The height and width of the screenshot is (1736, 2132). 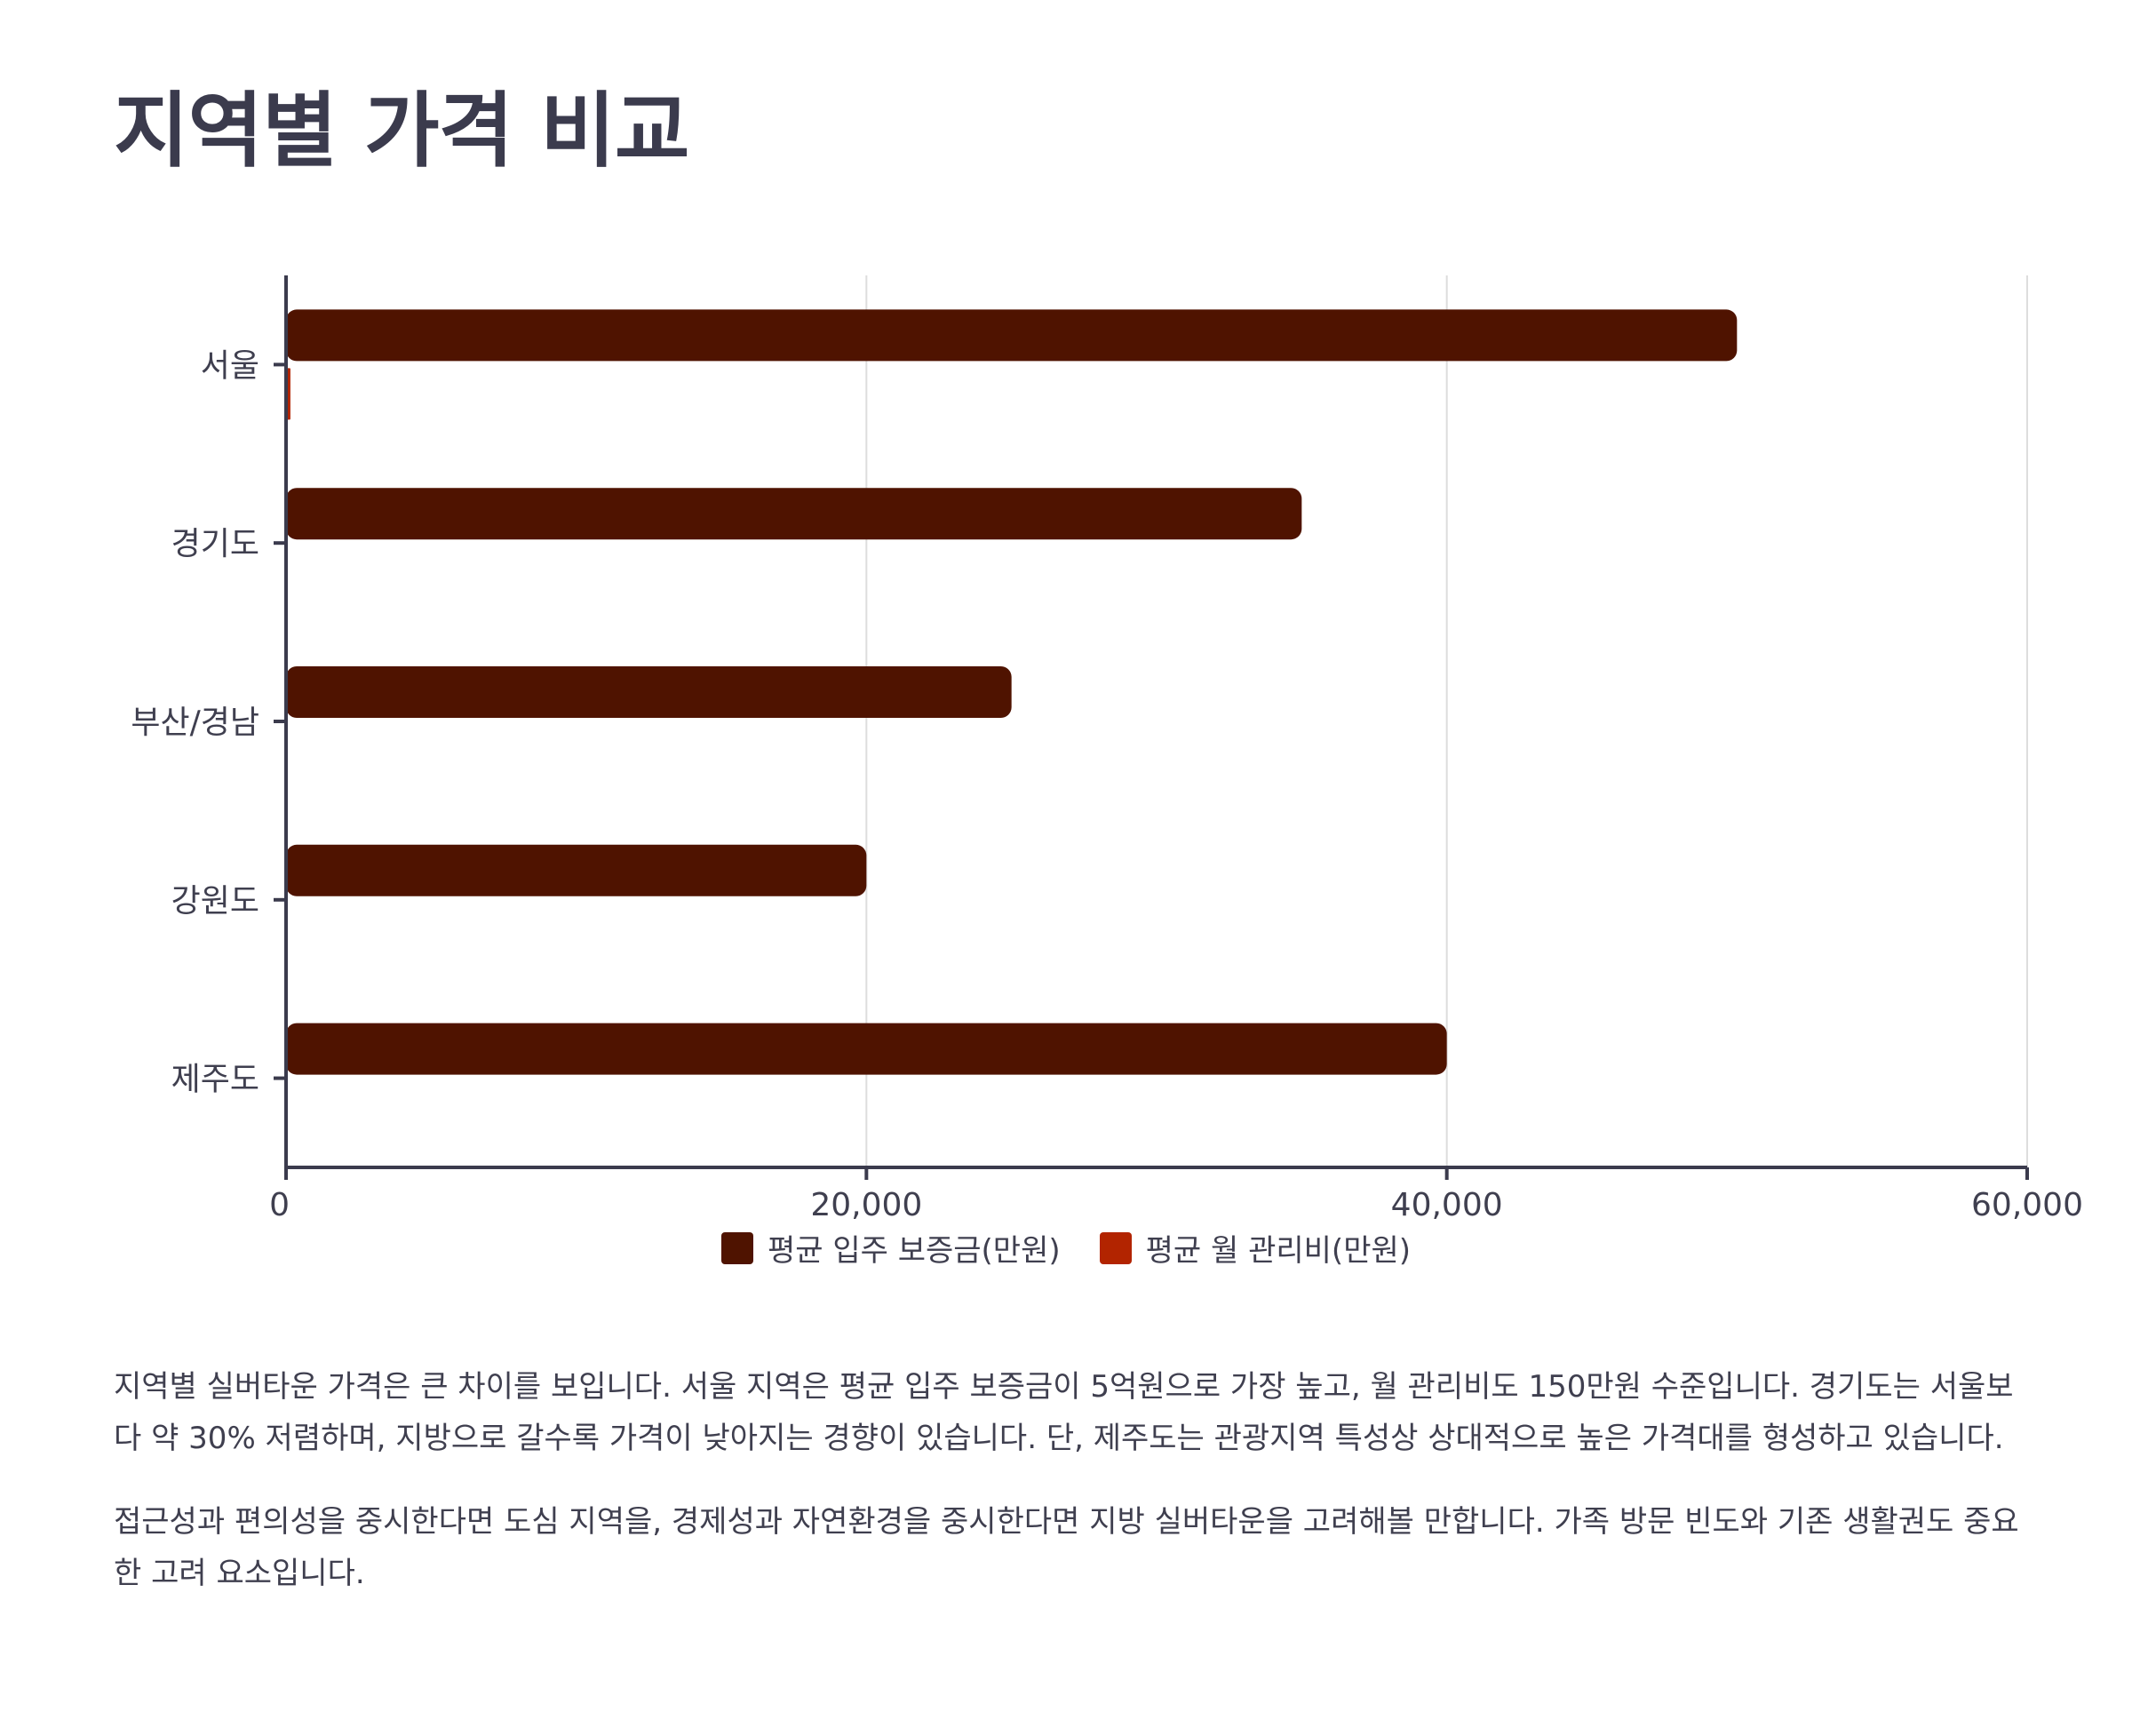 I want to click on x-tick-label: 20,000, so click(x=866, y=1205).